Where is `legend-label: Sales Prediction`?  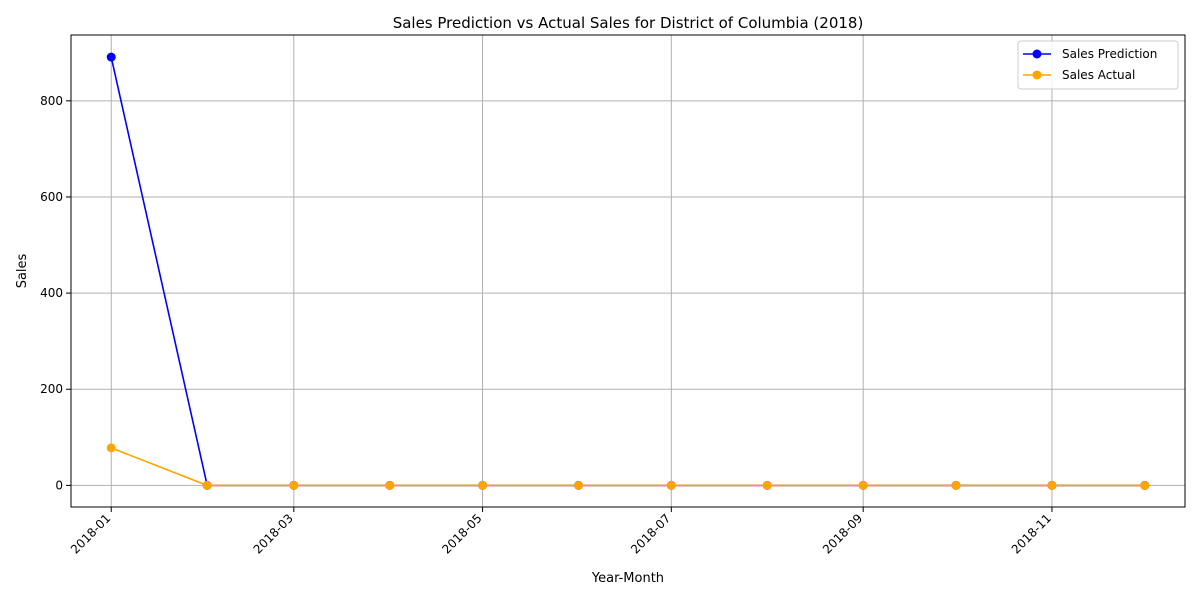
legend-label: Sales Prediction is located at coordinates (1109, 54).